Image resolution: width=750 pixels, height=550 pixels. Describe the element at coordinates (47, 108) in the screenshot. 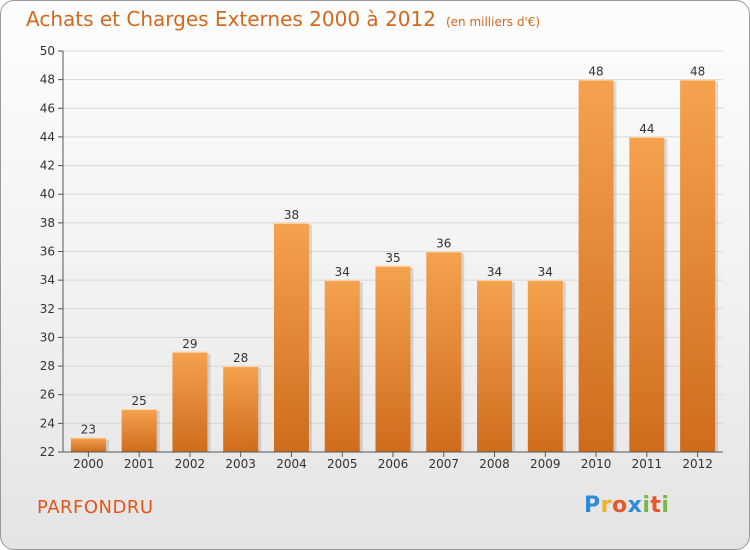

I see `y-tick-label: 46` at that location.